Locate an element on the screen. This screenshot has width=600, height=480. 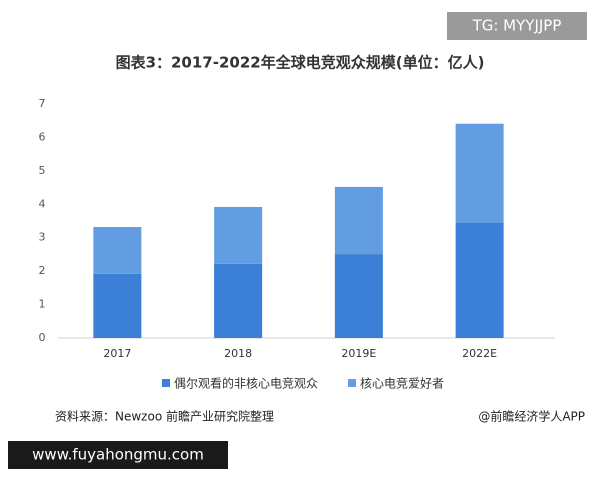
x-tick-label: 2019E is located at coordinates (358, 353).